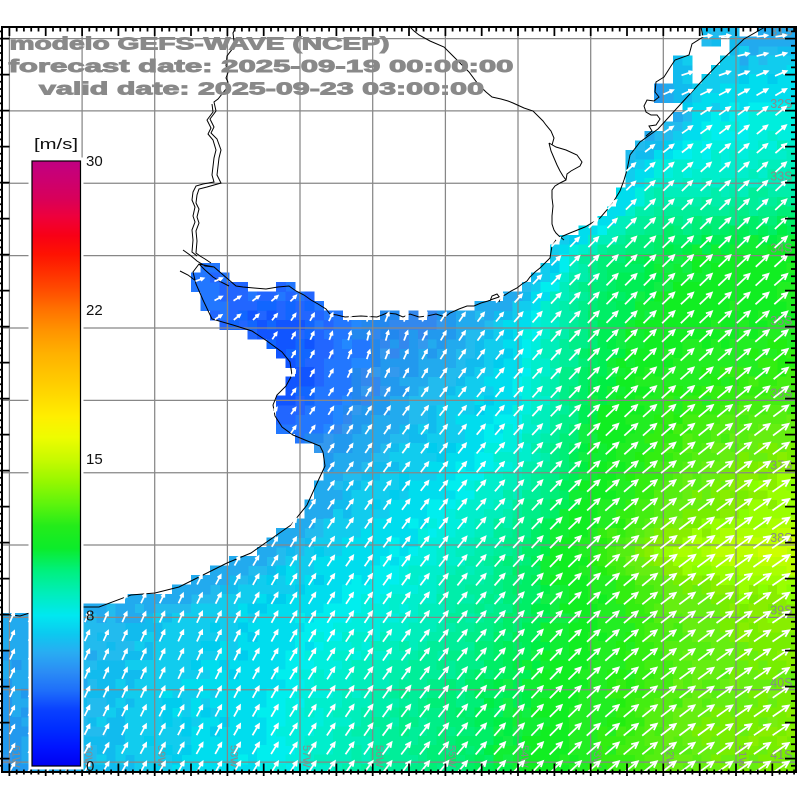 The width and height of the screenshot is (800, 805). What do you see at coordinates (16, 756) in the screenshot?
I see `svg-text: 61W` at bounding box center [16, 756].